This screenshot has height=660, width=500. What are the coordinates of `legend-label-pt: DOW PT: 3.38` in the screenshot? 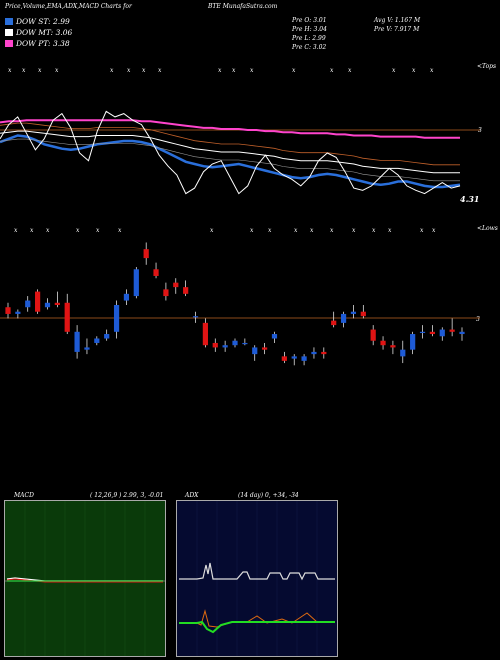 It's located at (43, 43).